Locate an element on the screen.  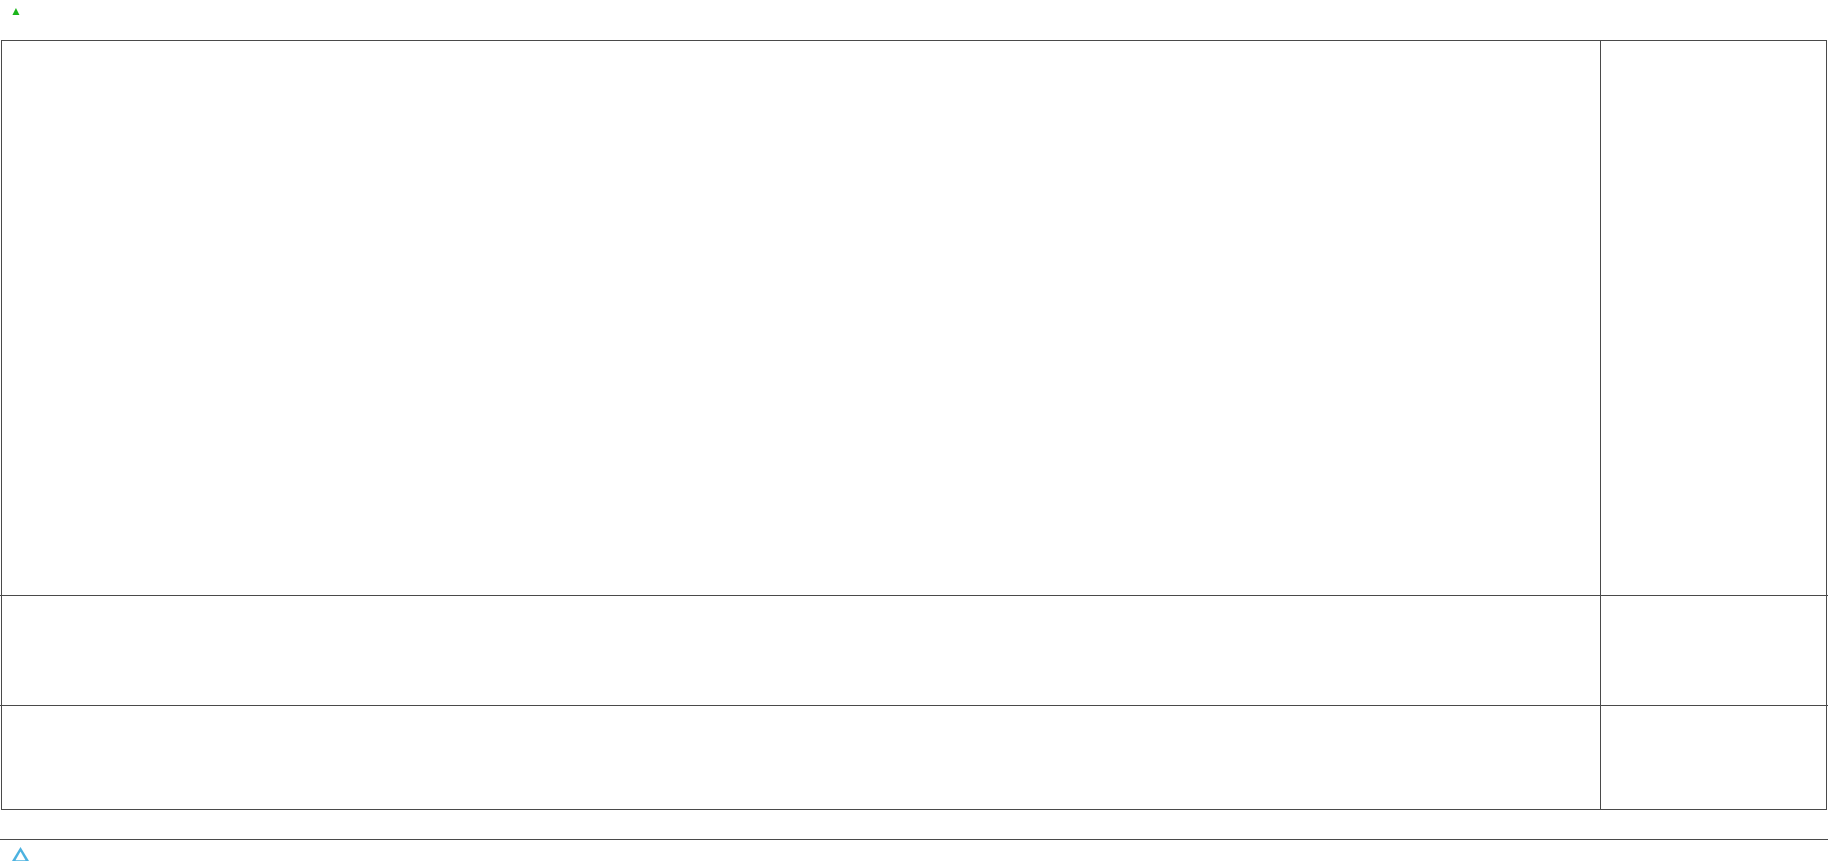
macd-plot-area is located at coordinates (801, 758).